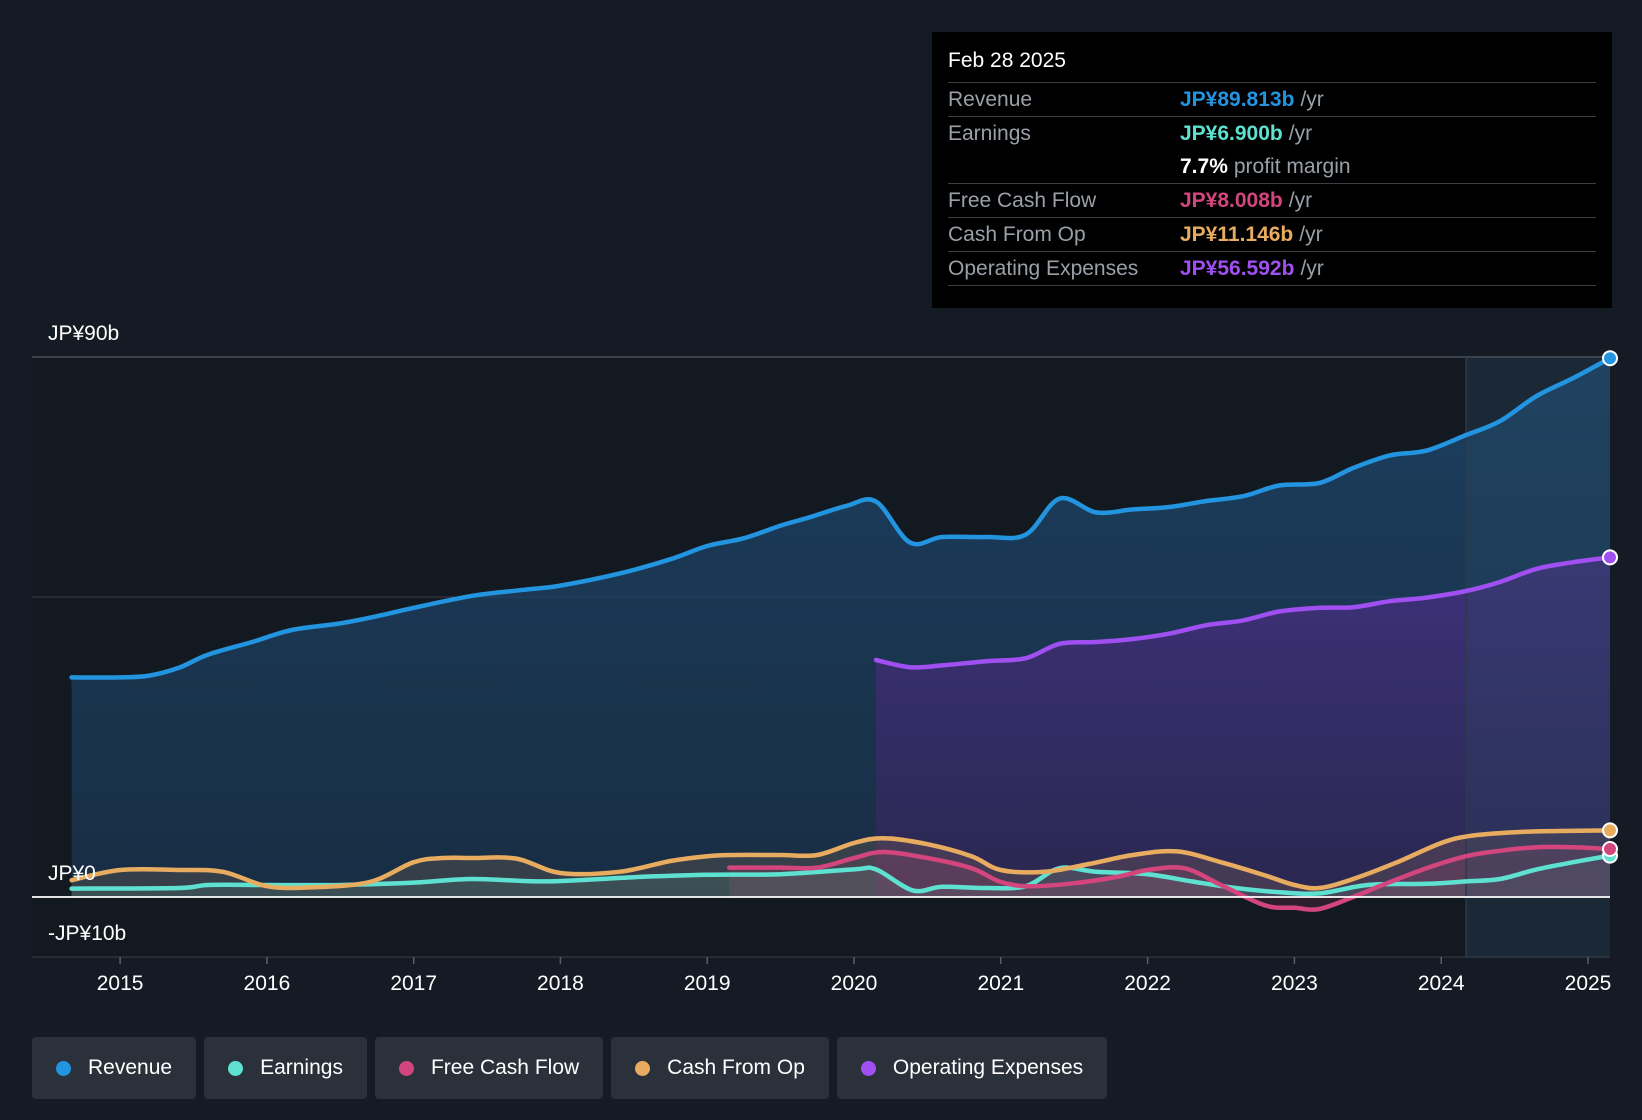 The width and height of the screenshot is (1642, 1120). What do you see at coordinates (736, 1067) in the screenshot?
I see `legend-label: Cash From Op` at bounding box center [736, 1067].